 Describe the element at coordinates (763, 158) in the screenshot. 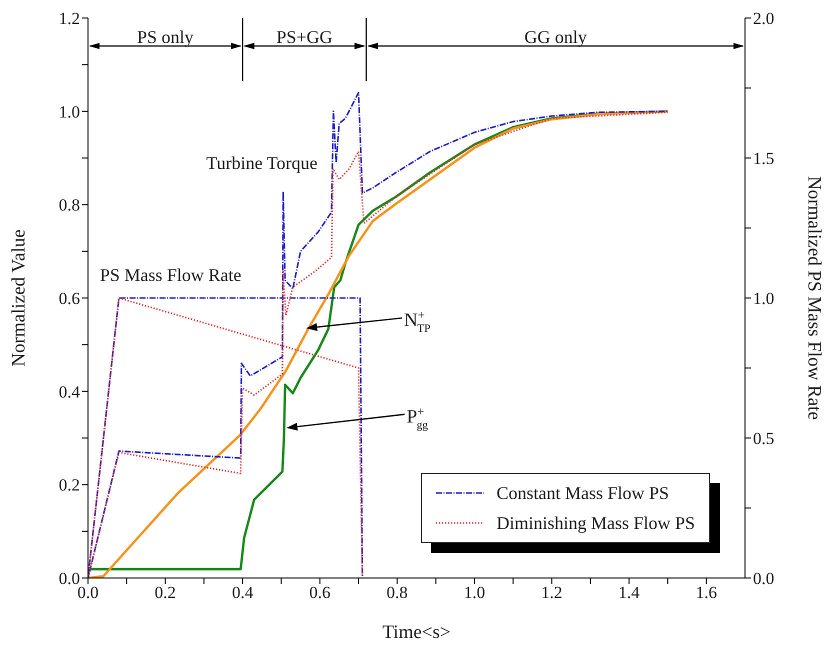

I see `y2-tick-label: 1.5` at that location.